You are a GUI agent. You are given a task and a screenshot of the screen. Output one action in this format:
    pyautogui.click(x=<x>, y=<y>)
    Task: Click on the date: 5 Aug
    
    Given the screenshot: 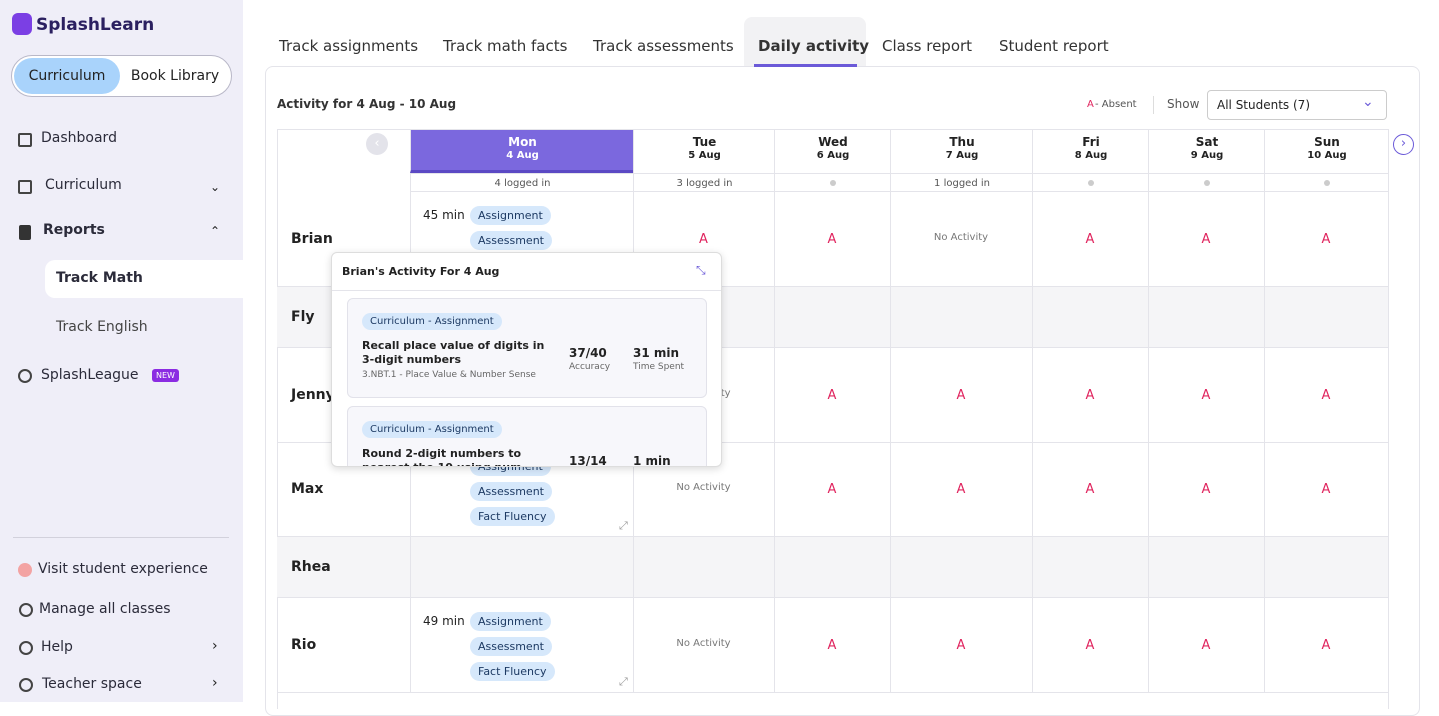 What is the action you would take?
    pyautogui.click(x=704, y=155)
    